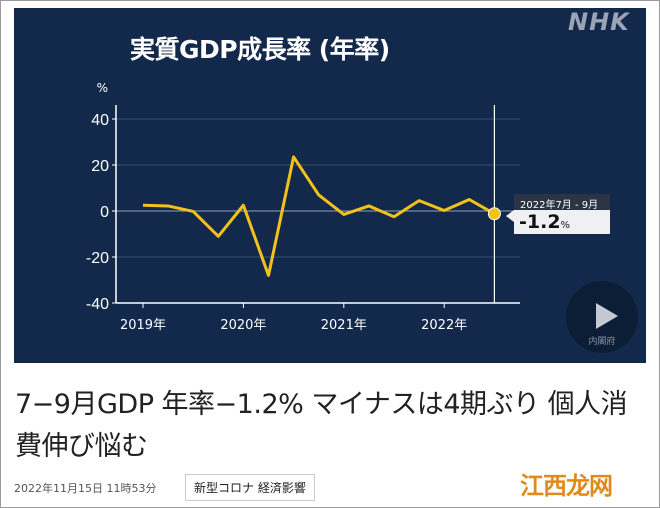  Describe the element at coordinates (97, 258) in the screenshot. I see `y-tick-label: -20` at that location.